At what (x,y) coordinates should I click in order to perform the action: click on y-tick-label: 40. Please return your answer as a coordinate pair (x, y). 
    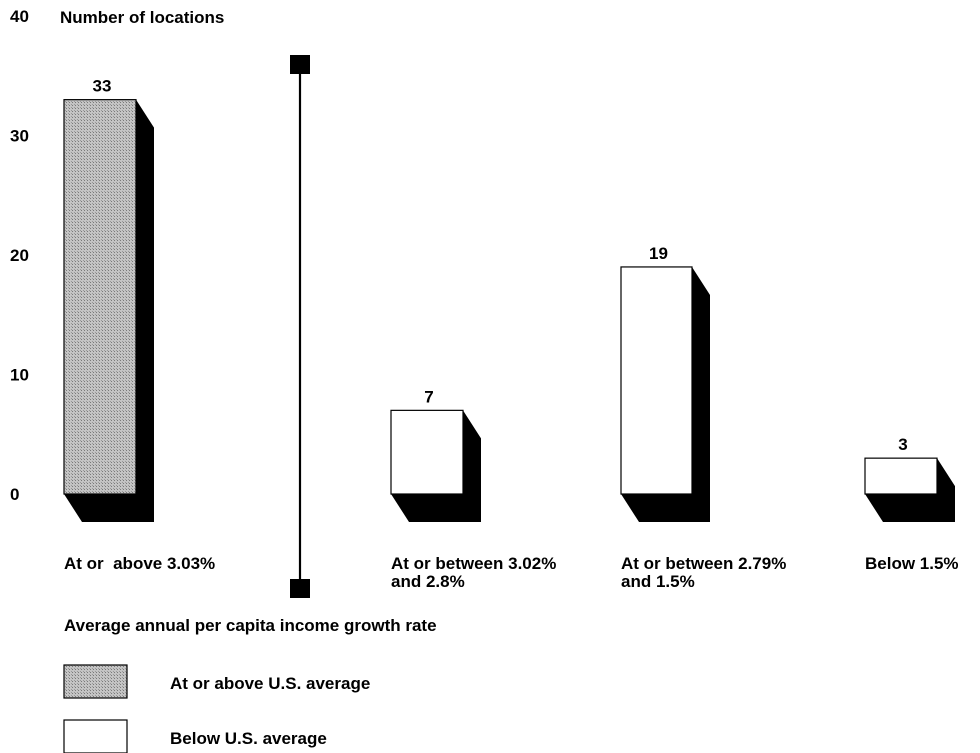
    Looking at the image, I should click on (19, 16).